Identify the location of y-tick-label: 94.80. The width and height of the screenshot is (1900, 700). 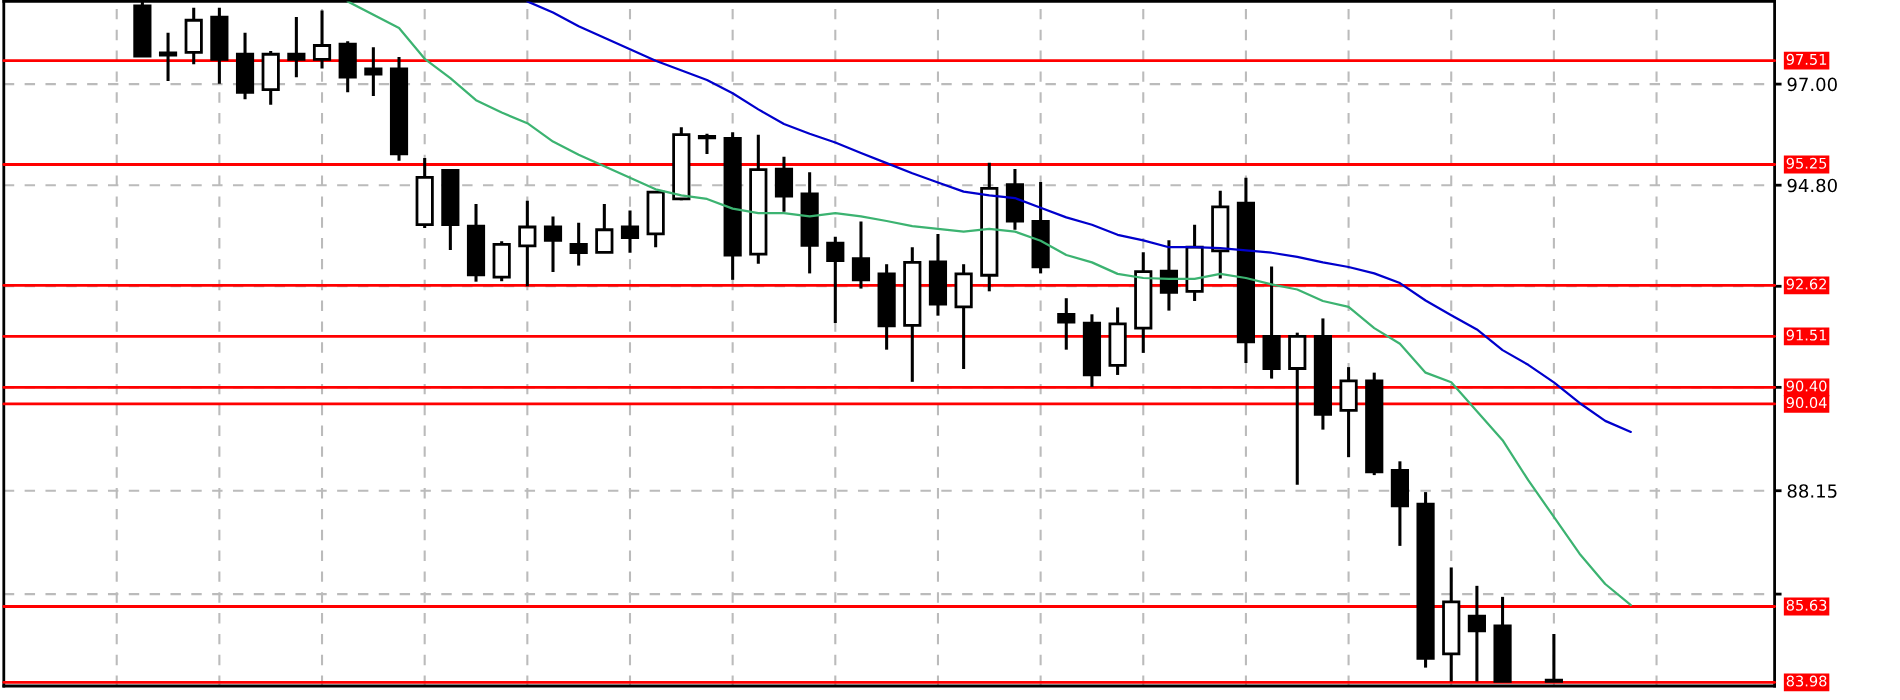
(1812, 185).